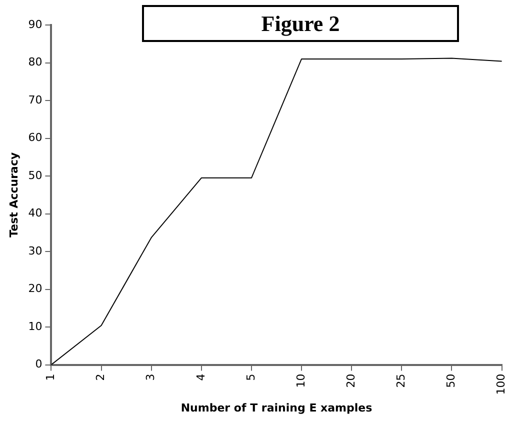 This screenshot has width=518, height=421. Describe the element at coordinates (101, 377) in the screenshot. I see `x-tick-label: 2` at that location.